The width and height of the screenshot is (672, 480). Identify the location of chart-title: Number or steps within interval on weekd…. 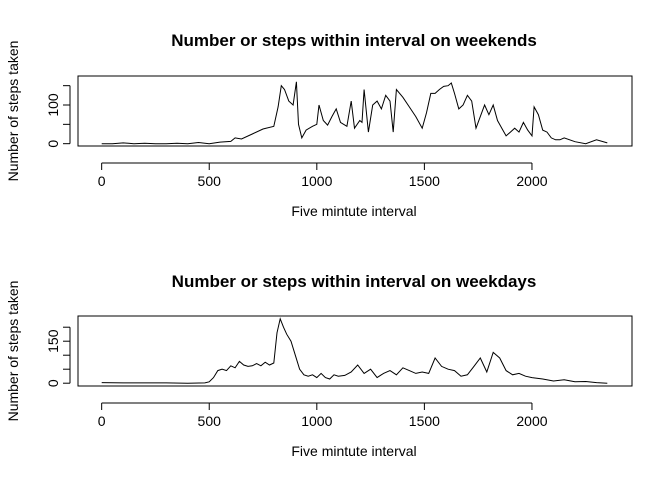
(354, 281).